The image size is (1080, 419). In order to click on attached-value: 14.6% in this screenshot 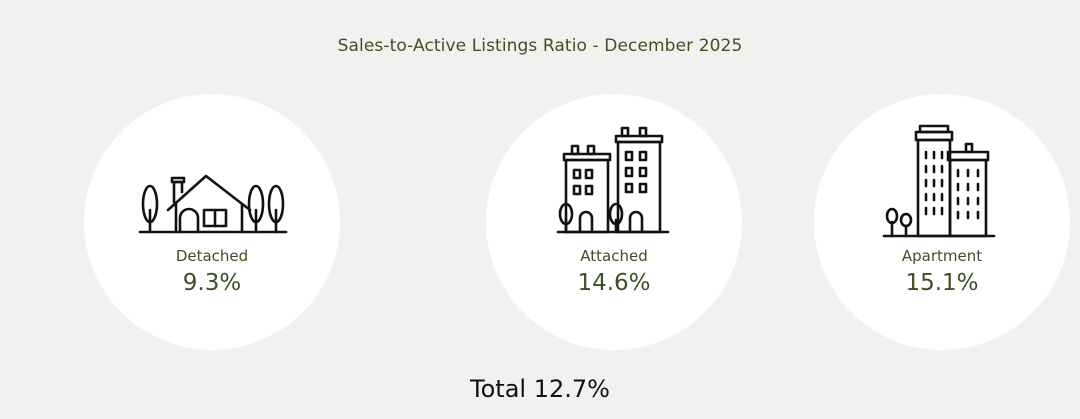, I will do `click(614, 283)`.